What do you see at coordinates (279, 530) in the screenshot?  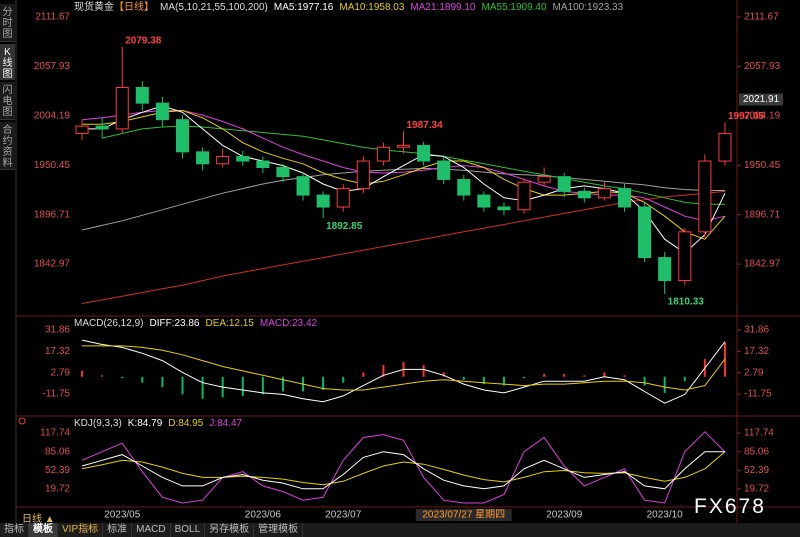 I see `toolbar-tab: 管理模板` at bounding box center [279, 530].